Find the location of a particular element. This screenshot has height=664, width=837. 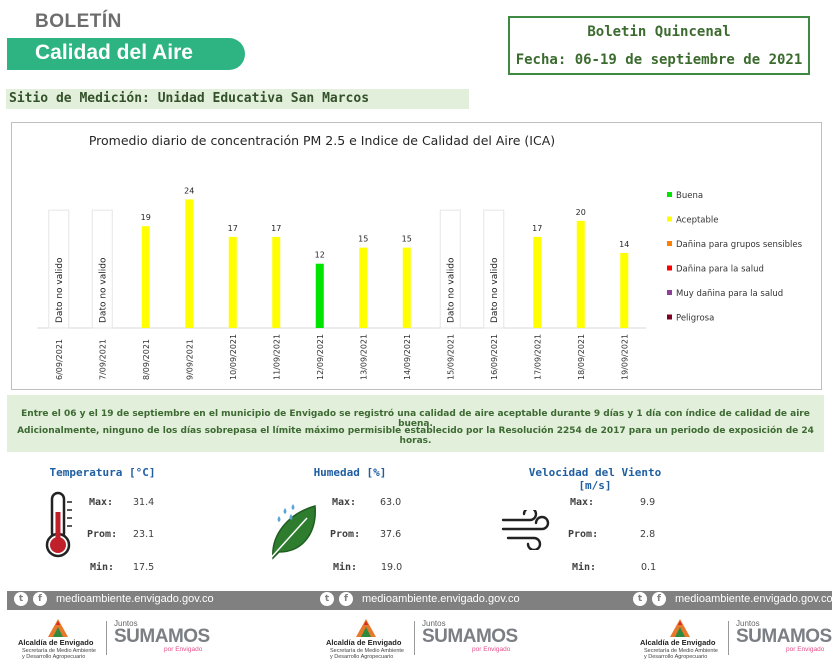

legend-label: Peligrosa is located at coordinates (695, 319).